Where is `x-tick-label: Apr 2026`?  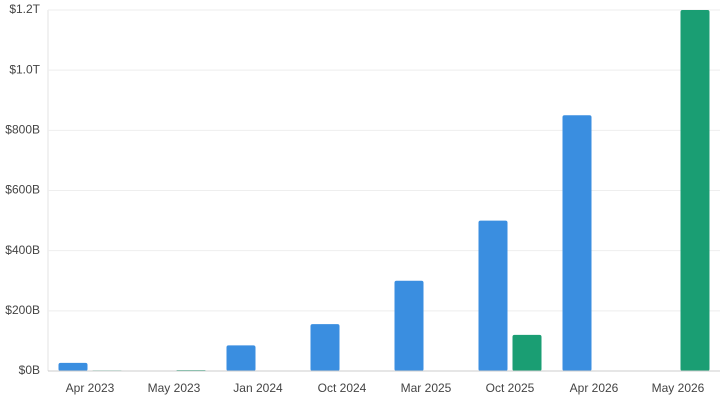 x-tick-label: Apr 2026 is located at coordinates (594, 388).